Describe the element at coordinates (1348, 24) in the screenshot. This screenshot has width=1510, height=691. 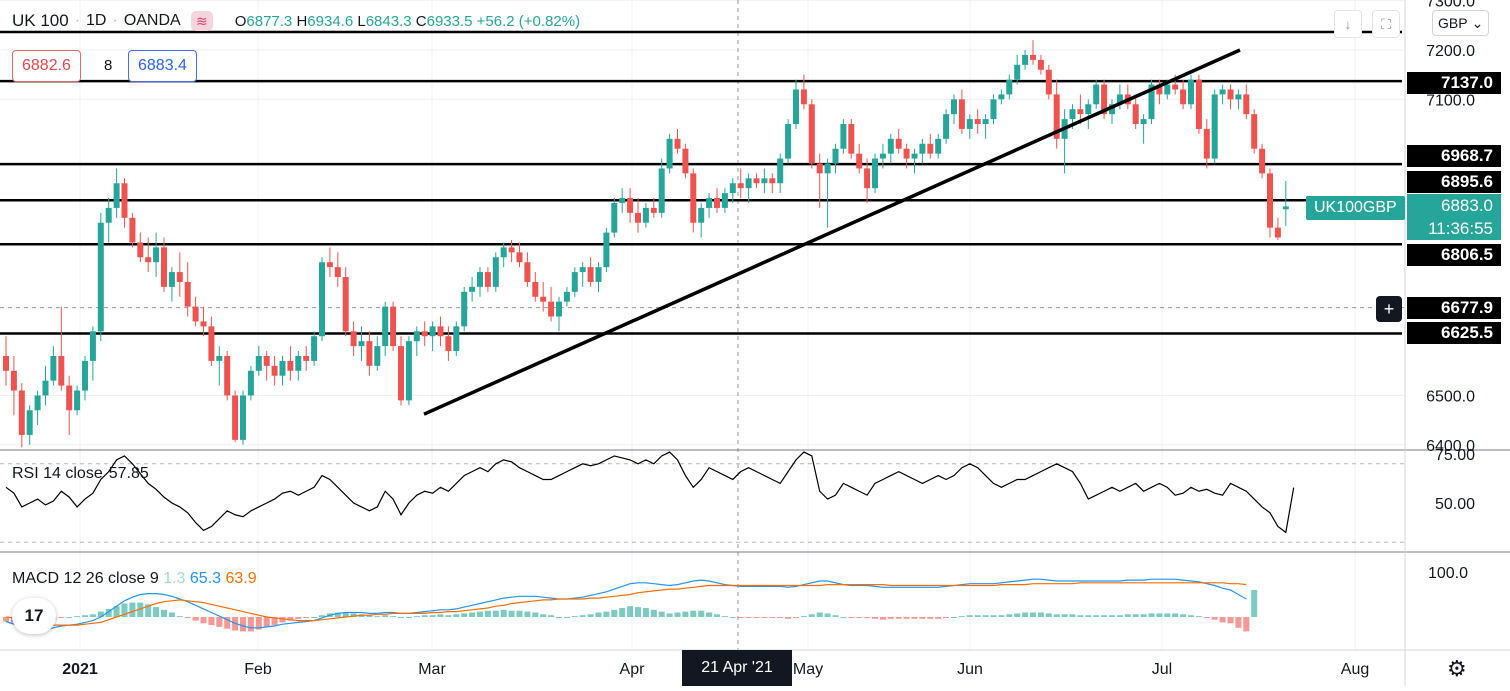
I see `down-arrow-icon: ↓` at that location.